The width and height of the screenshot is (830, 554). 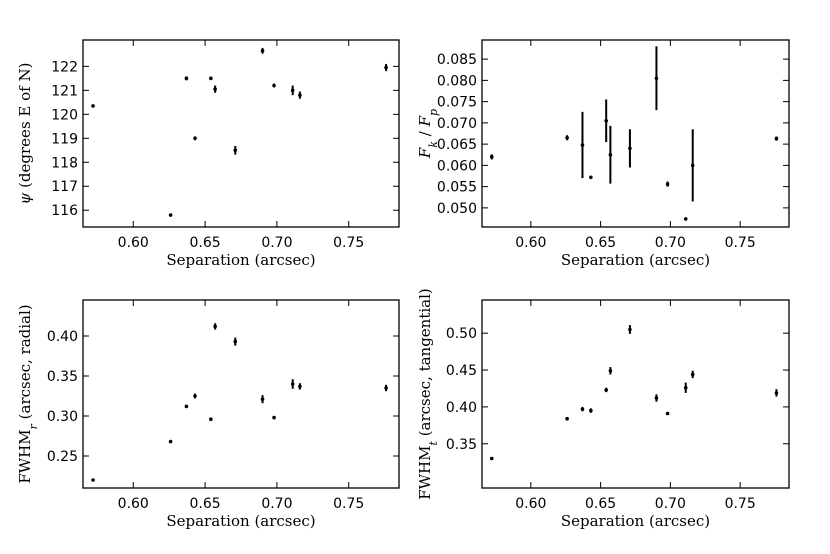 What do you see at coordinates (457, 166) in the screenshot?
I see `y-tick-label: 0.060` at bounding box center [457, 166].